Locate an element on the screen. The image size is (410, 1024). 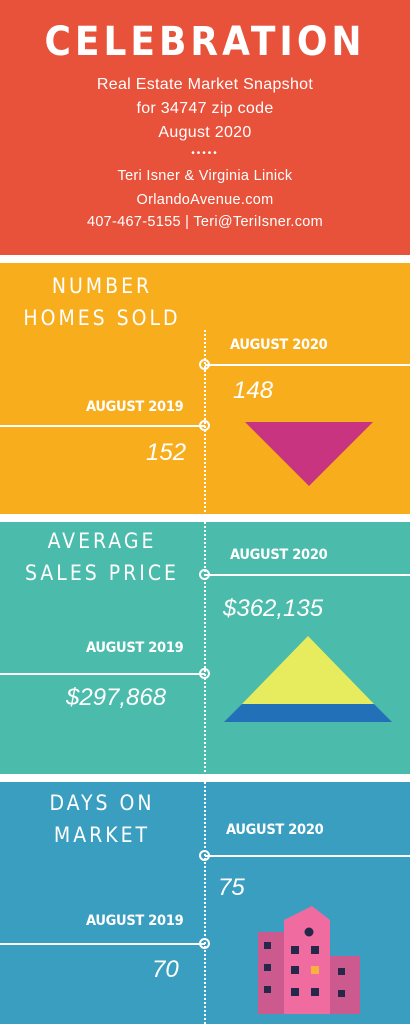
divider is located at coordinates (205, 259).